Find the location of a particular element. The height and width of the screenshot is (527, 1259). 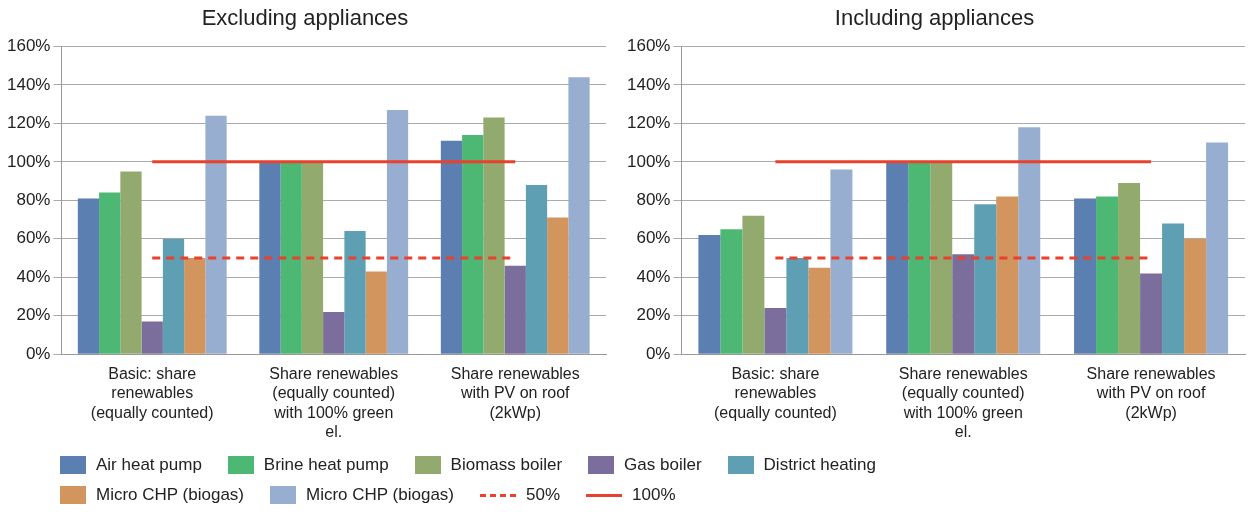

chart-title: Including appliances is located at coordinates (934, 18).